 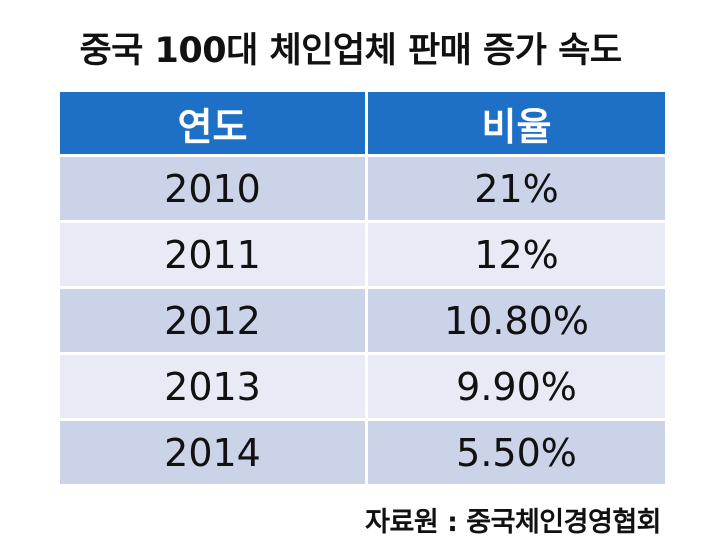 What do you see at coordinates (515, 320) in the screenshot?
I see `ratio-cell: 10.80%` at bounding box center [515, 320].